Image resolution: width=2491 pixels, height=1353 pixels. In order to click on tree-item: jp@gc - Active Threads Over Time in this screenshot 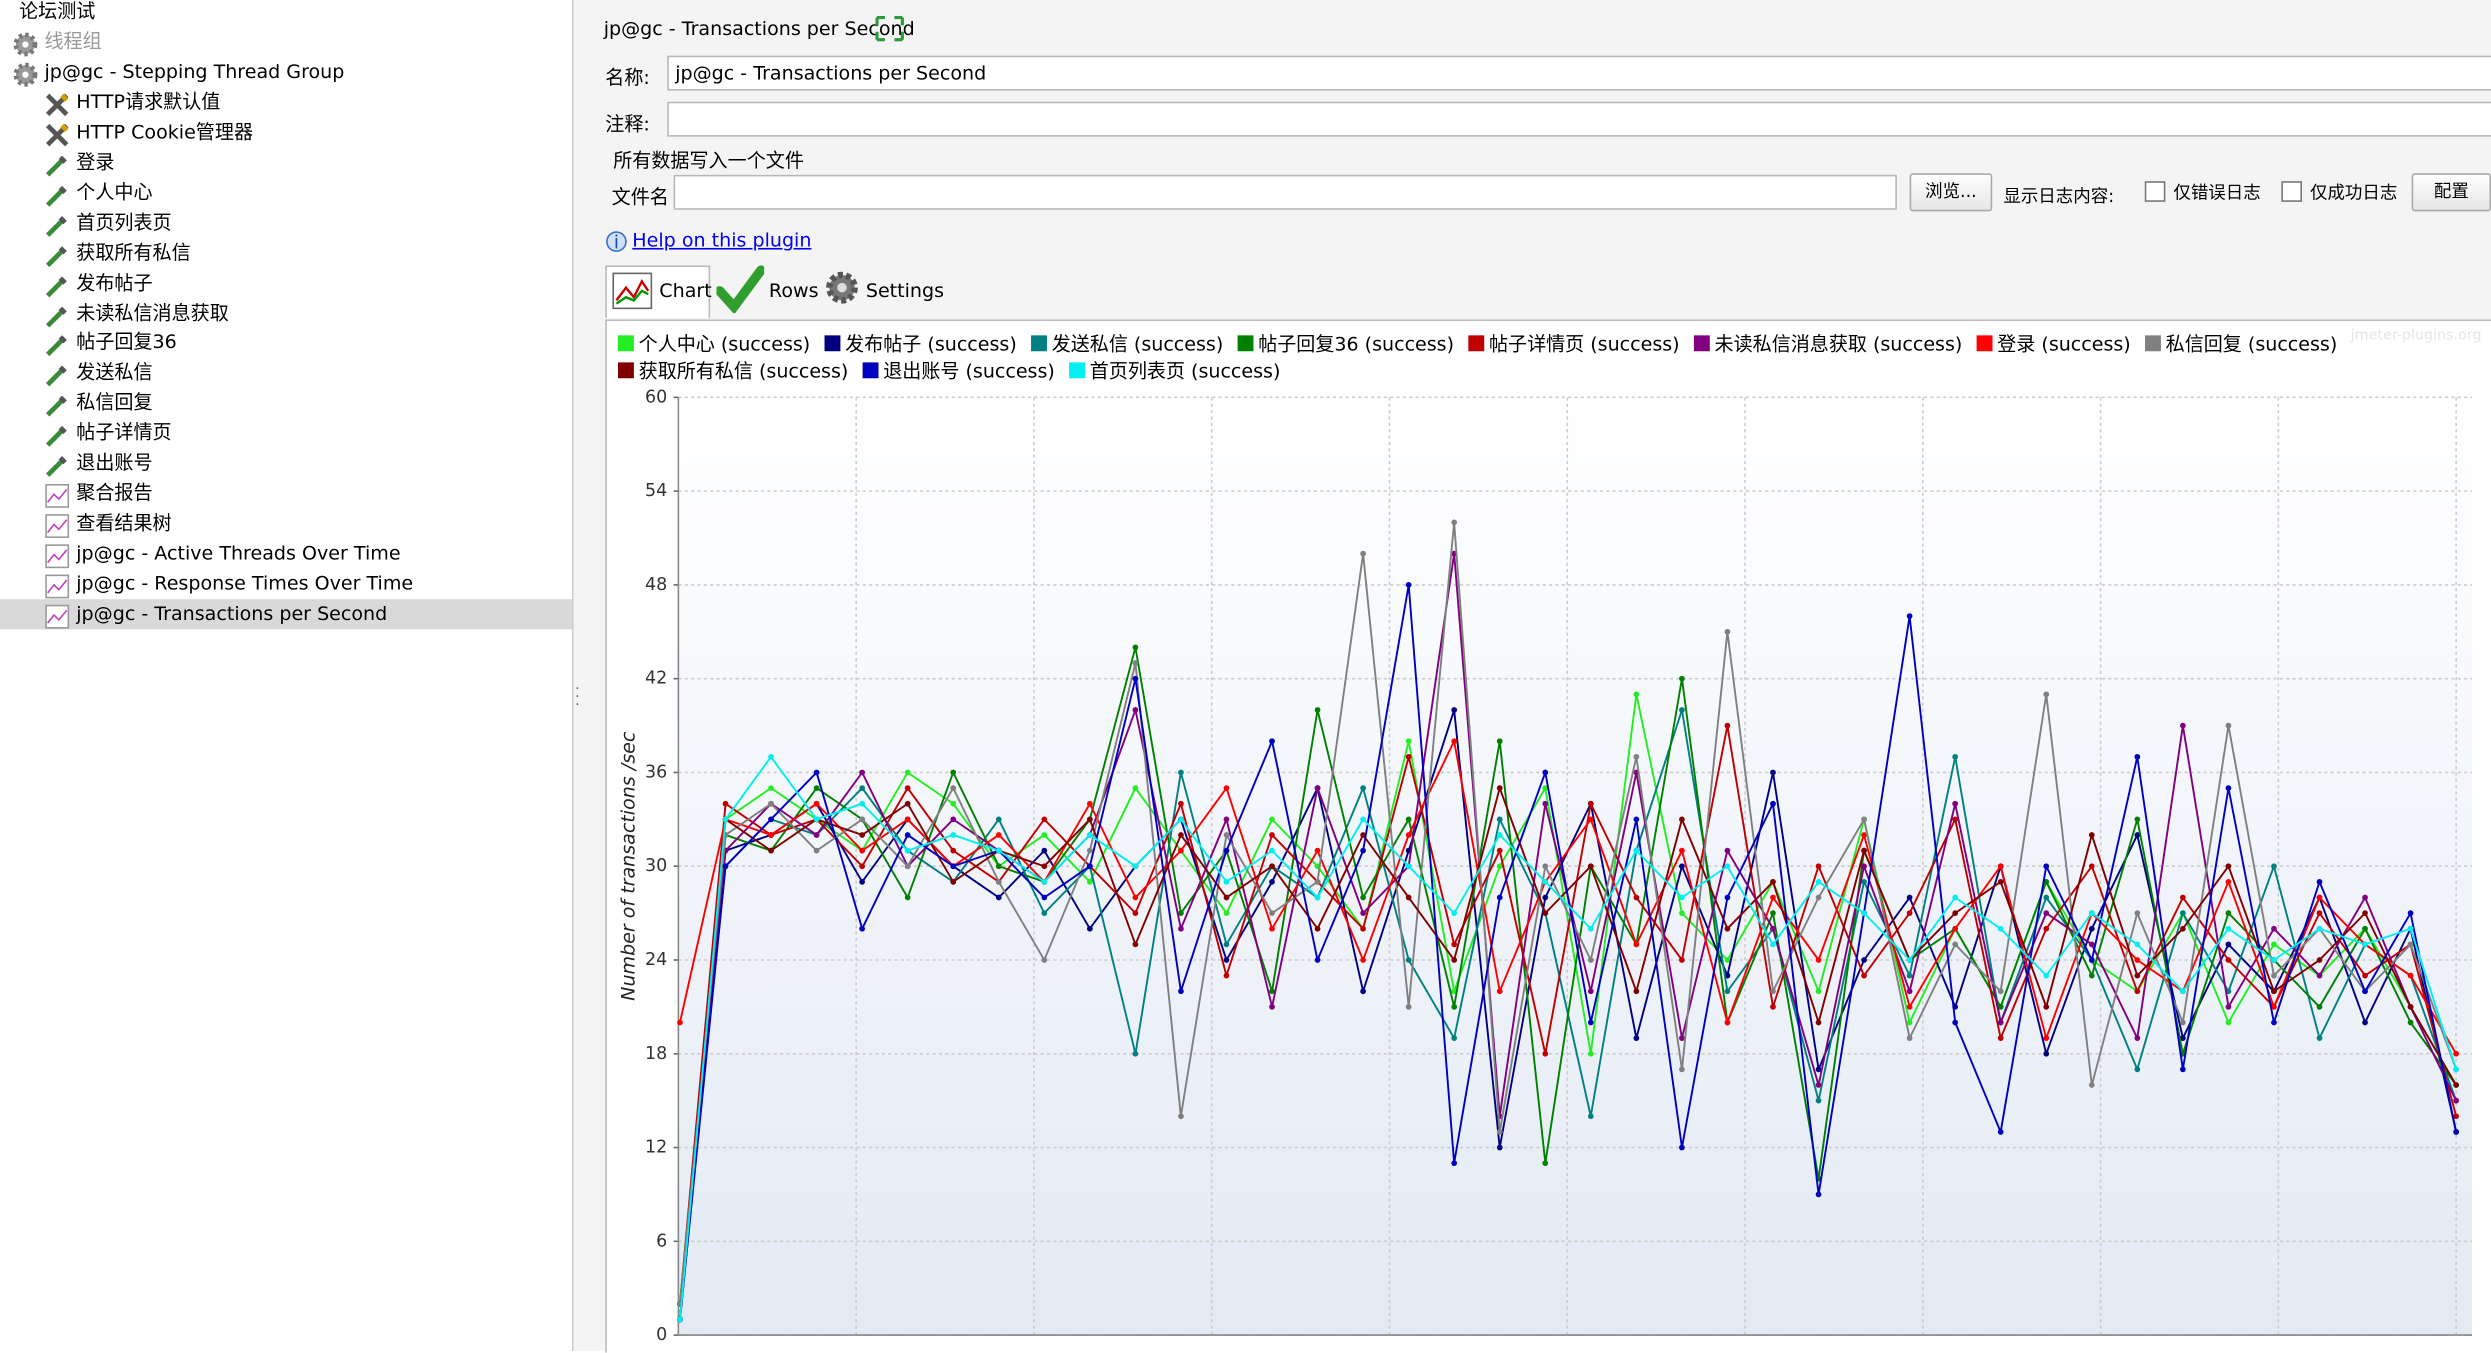, I will do `click(286, 554)`.